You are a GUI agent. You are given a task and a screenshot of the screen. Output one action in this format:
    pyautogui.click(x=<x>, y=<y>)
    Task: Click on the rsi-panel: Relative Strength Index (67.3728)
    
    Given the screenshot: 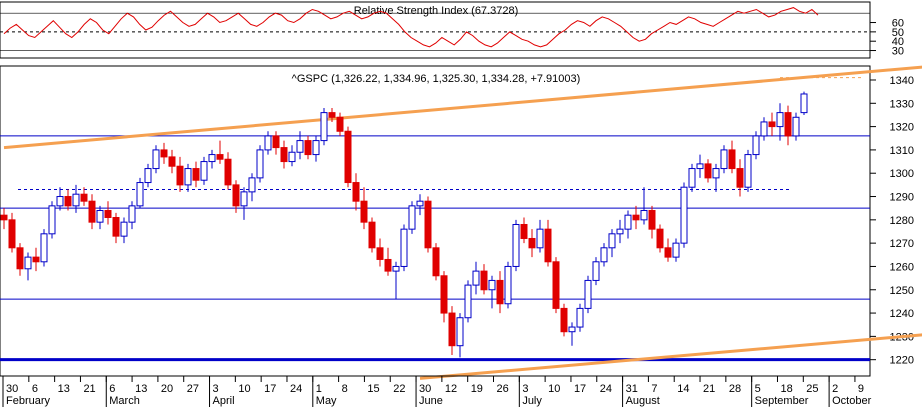 What is the action you would take?
    pyautogui.click(x=435, y=30)
    